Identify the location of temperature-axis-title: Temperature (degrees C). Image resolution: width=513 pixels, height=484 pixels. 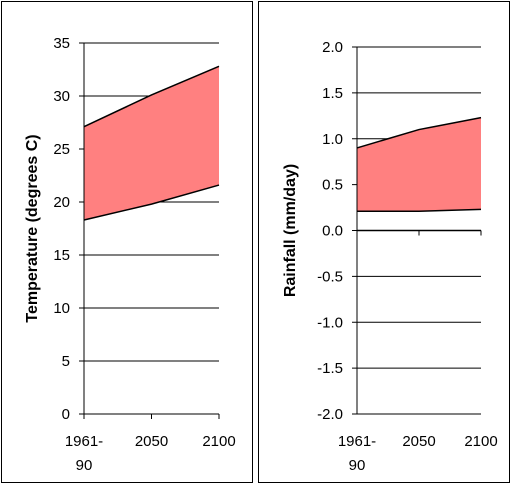
(32, 228).